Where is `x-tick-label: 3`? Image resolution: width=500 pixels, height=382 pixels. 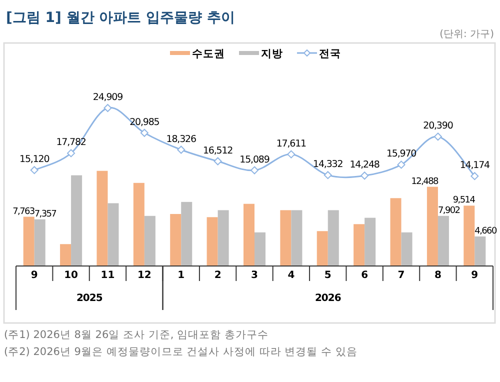 x-tick-label: 3 is located at coordinates (254, 275).